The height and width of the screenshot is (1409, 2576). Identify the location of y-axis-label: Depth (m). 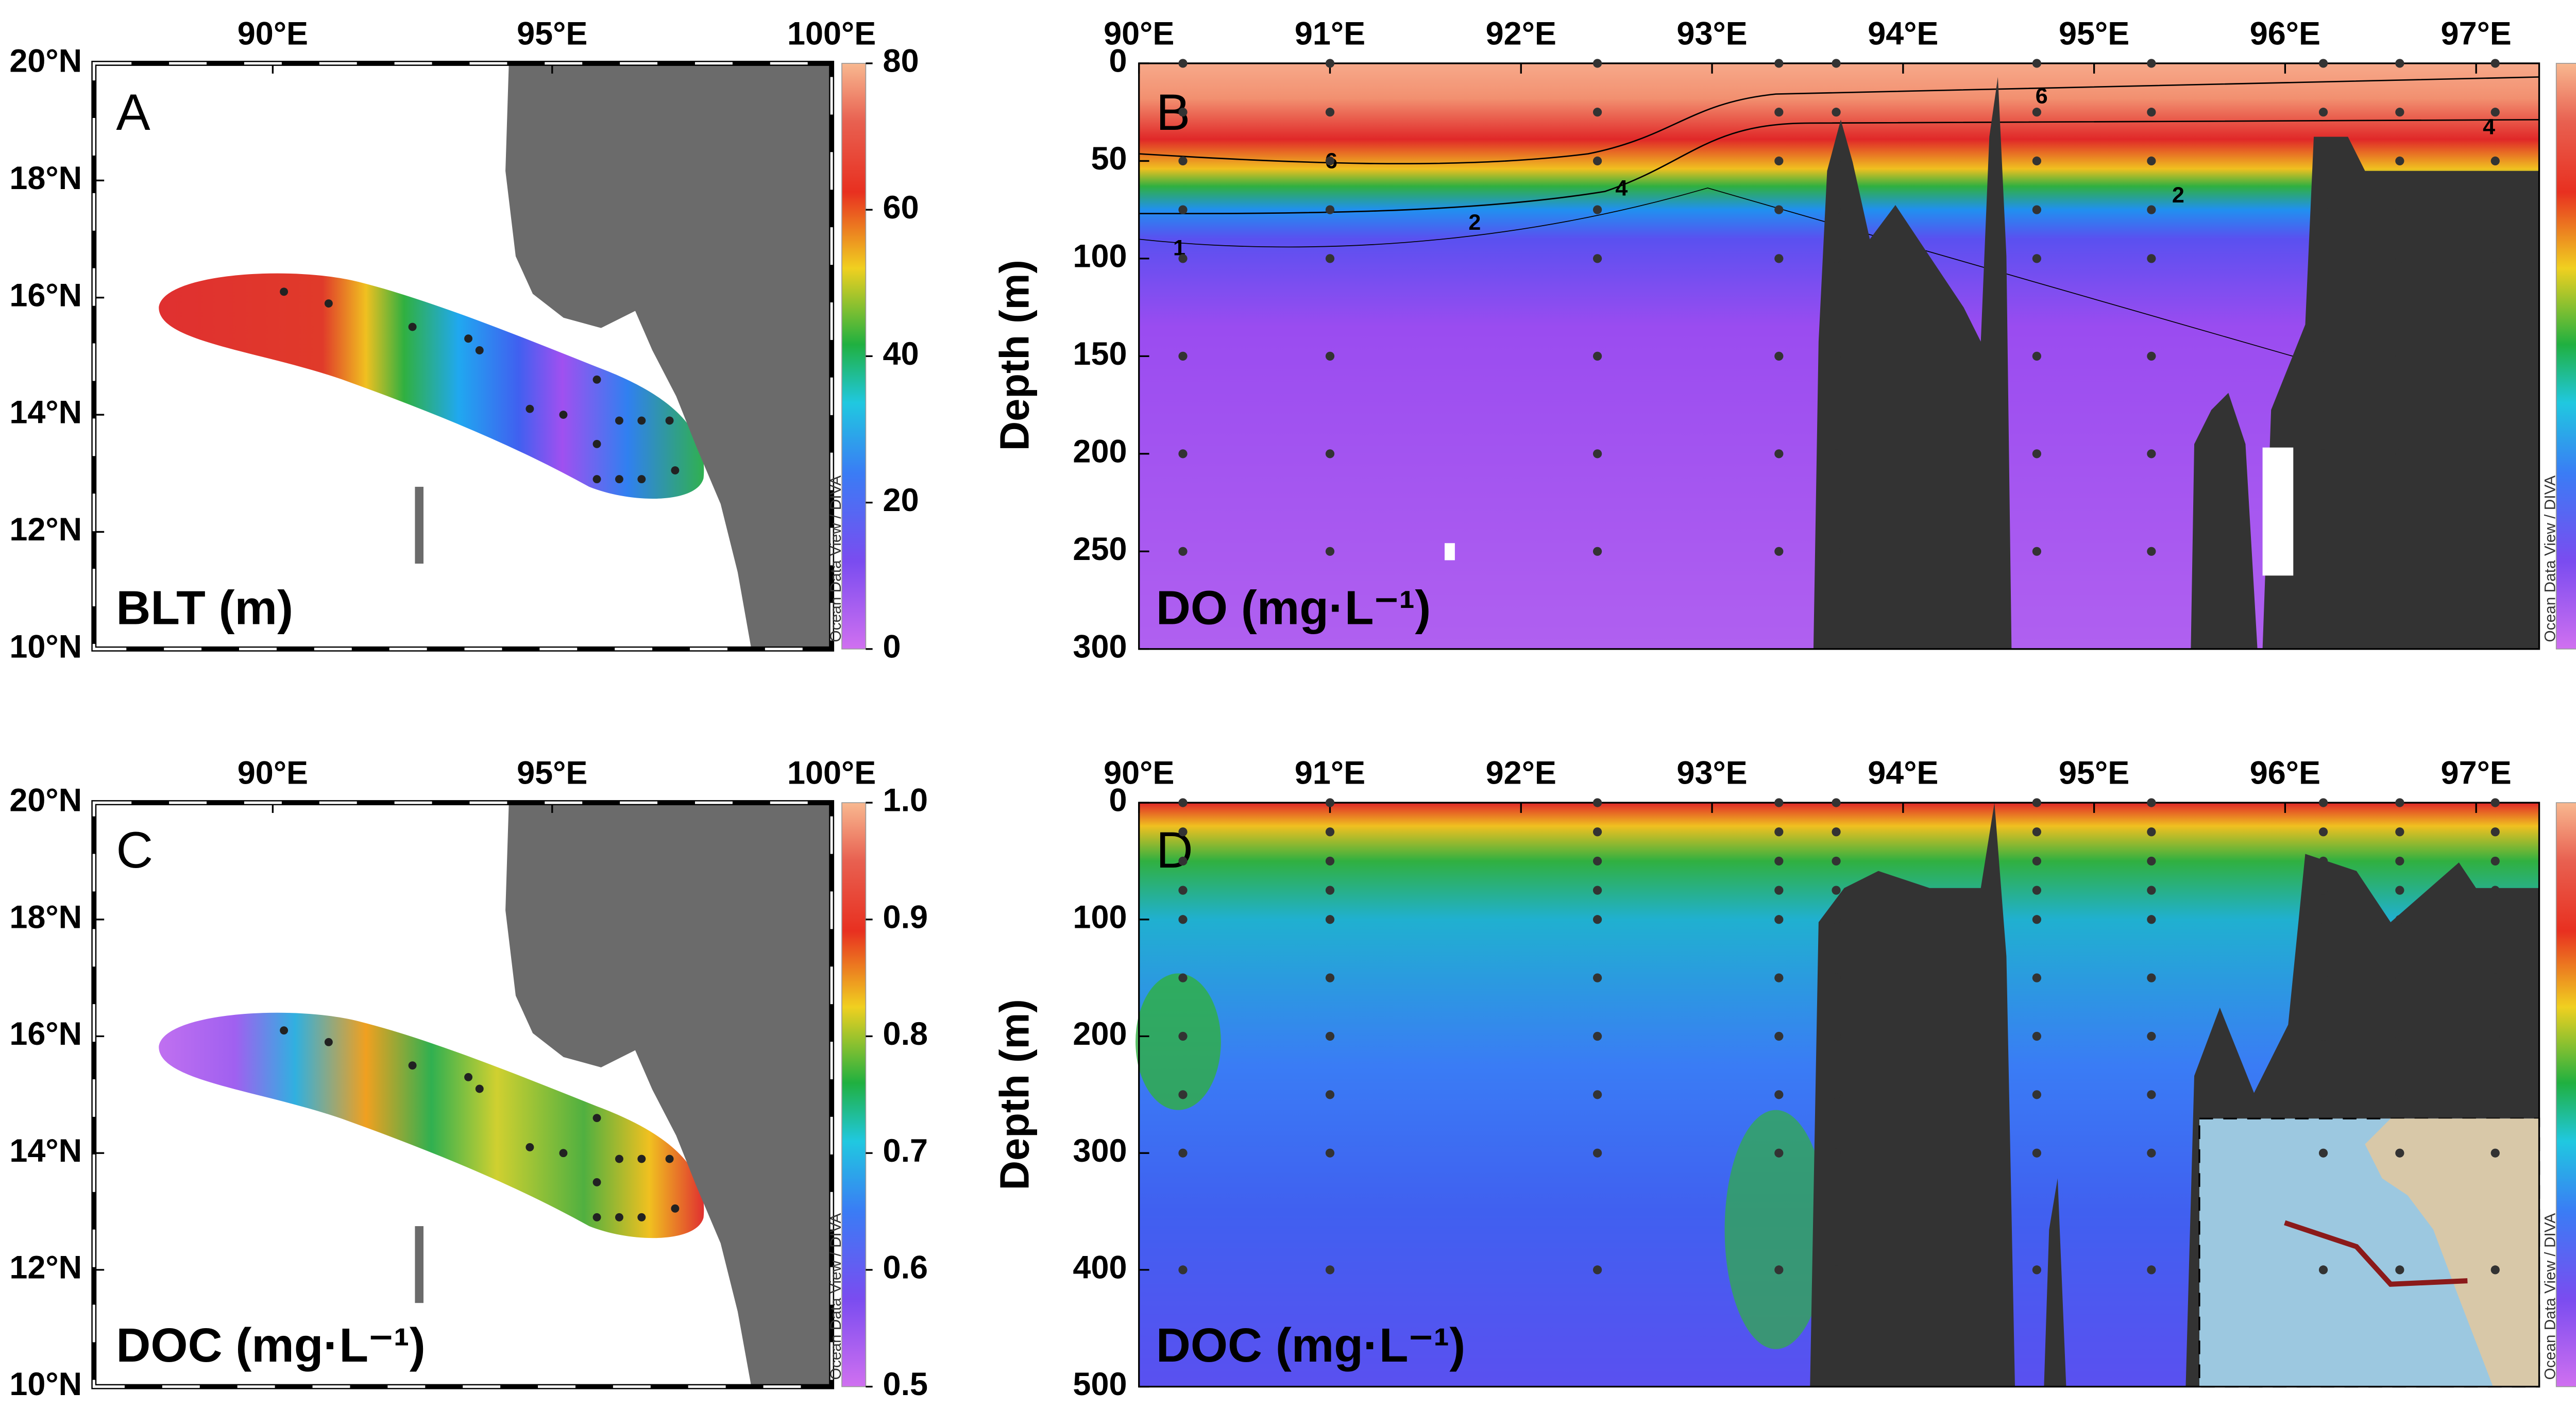
(1014, 1095).